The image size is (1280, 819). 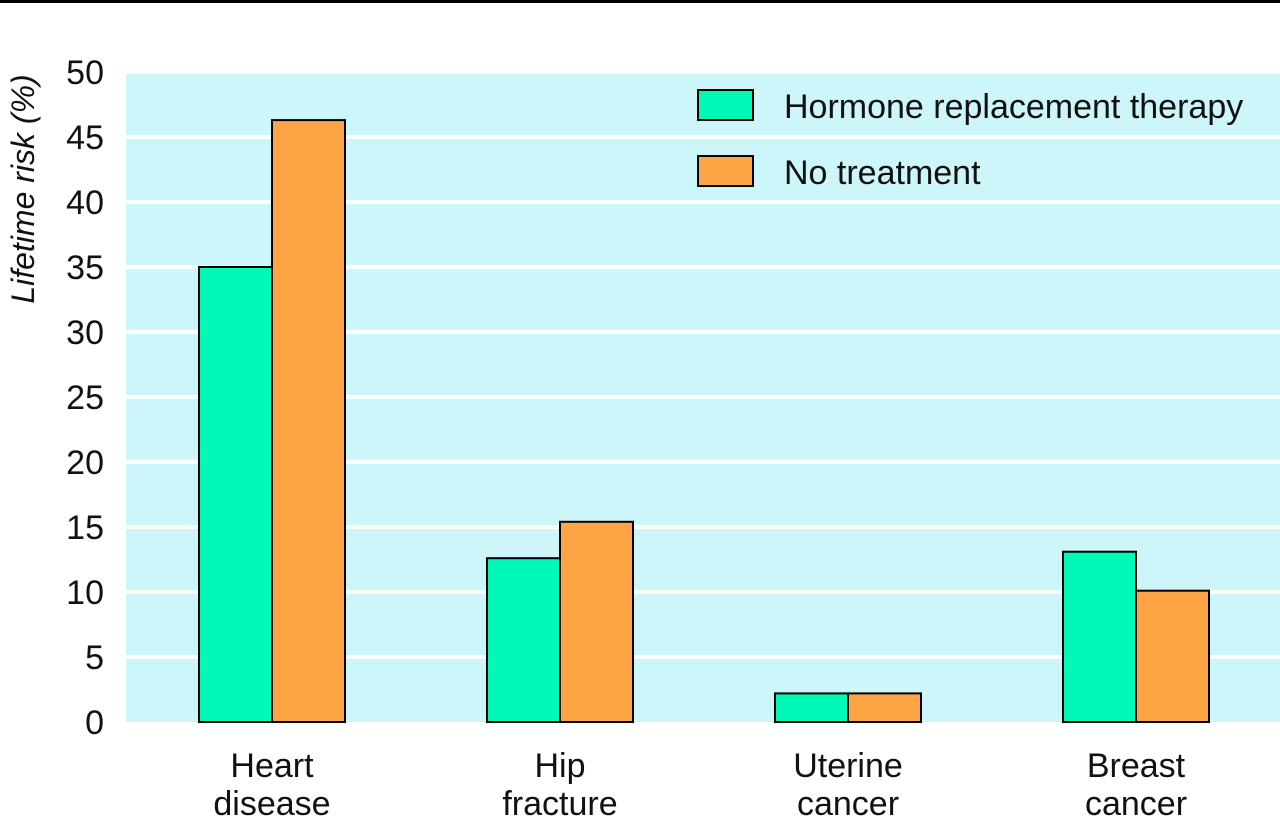 What do you see at coordinates (271, 783) in the screenshot?
I see `category-label: Heart disease` at bounding box center [271, 783].